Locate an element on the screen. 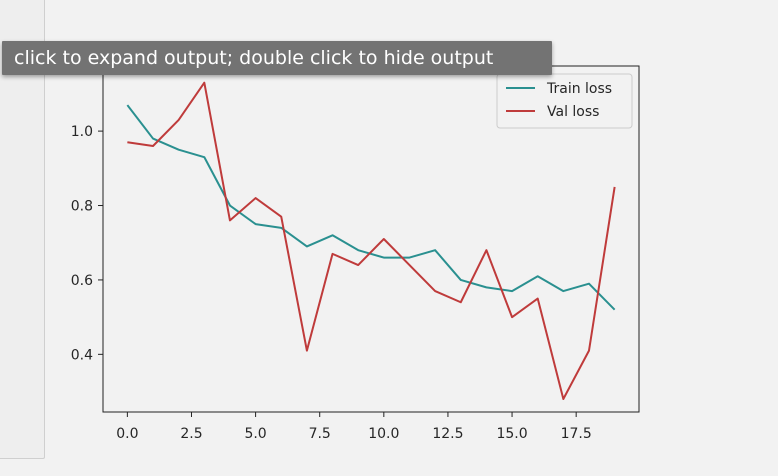  legend: Train loss Val loss is located at coordinates (564, 101).